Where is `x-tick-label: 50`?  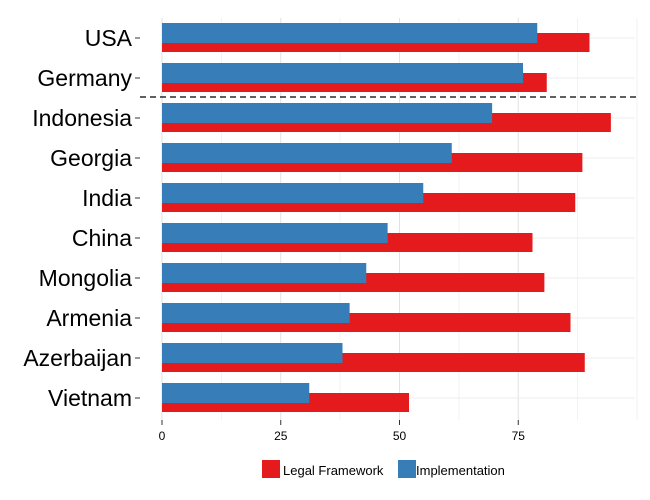
x-tick-label: 50 is located at coordinates (400, 436).